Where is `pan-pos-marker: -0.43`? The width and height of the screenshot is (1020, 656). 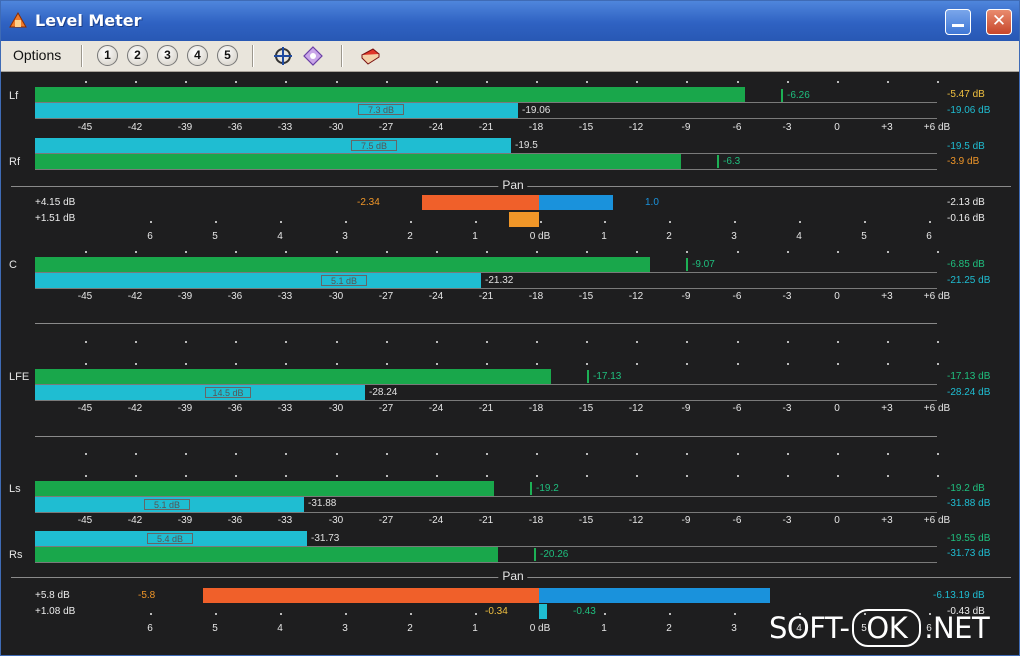 pan-pos-marker: -0.43 is located at coordinates (584, 611).